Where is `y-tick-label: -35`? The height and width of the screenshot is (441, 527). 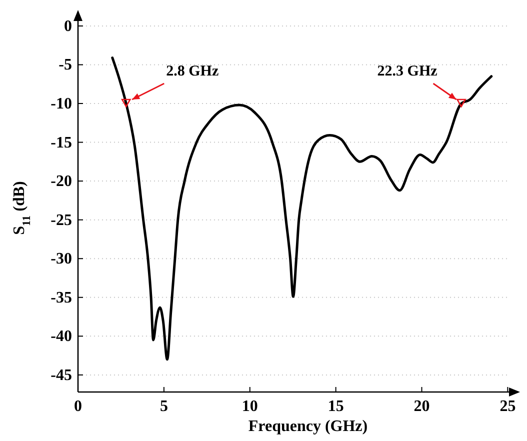 y-tick-label: -35 is located at coordinates (61, 297).